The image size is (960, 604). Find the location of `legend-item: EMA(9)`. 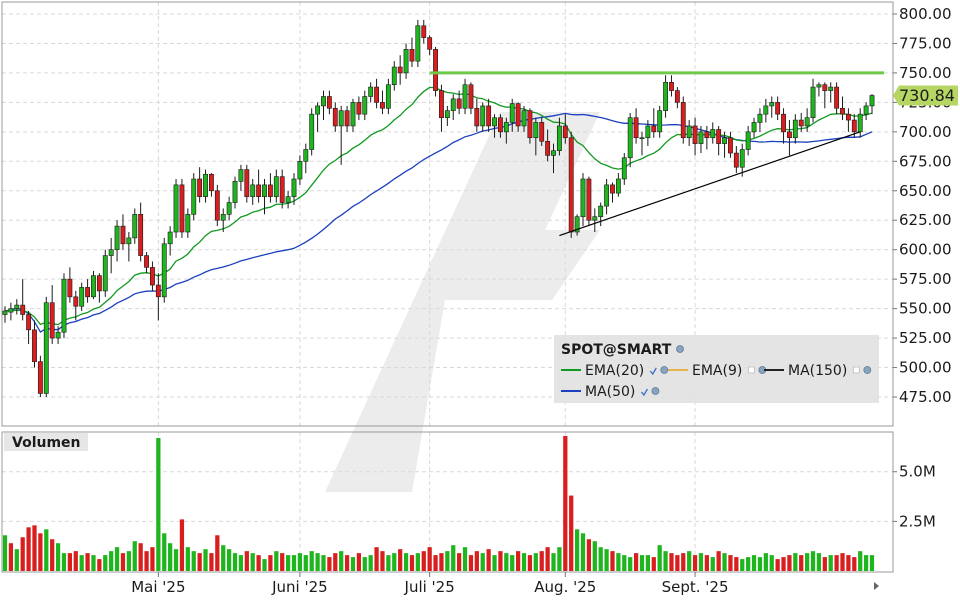

legend-item: EMA(9) is located at coordinates (717, 371).